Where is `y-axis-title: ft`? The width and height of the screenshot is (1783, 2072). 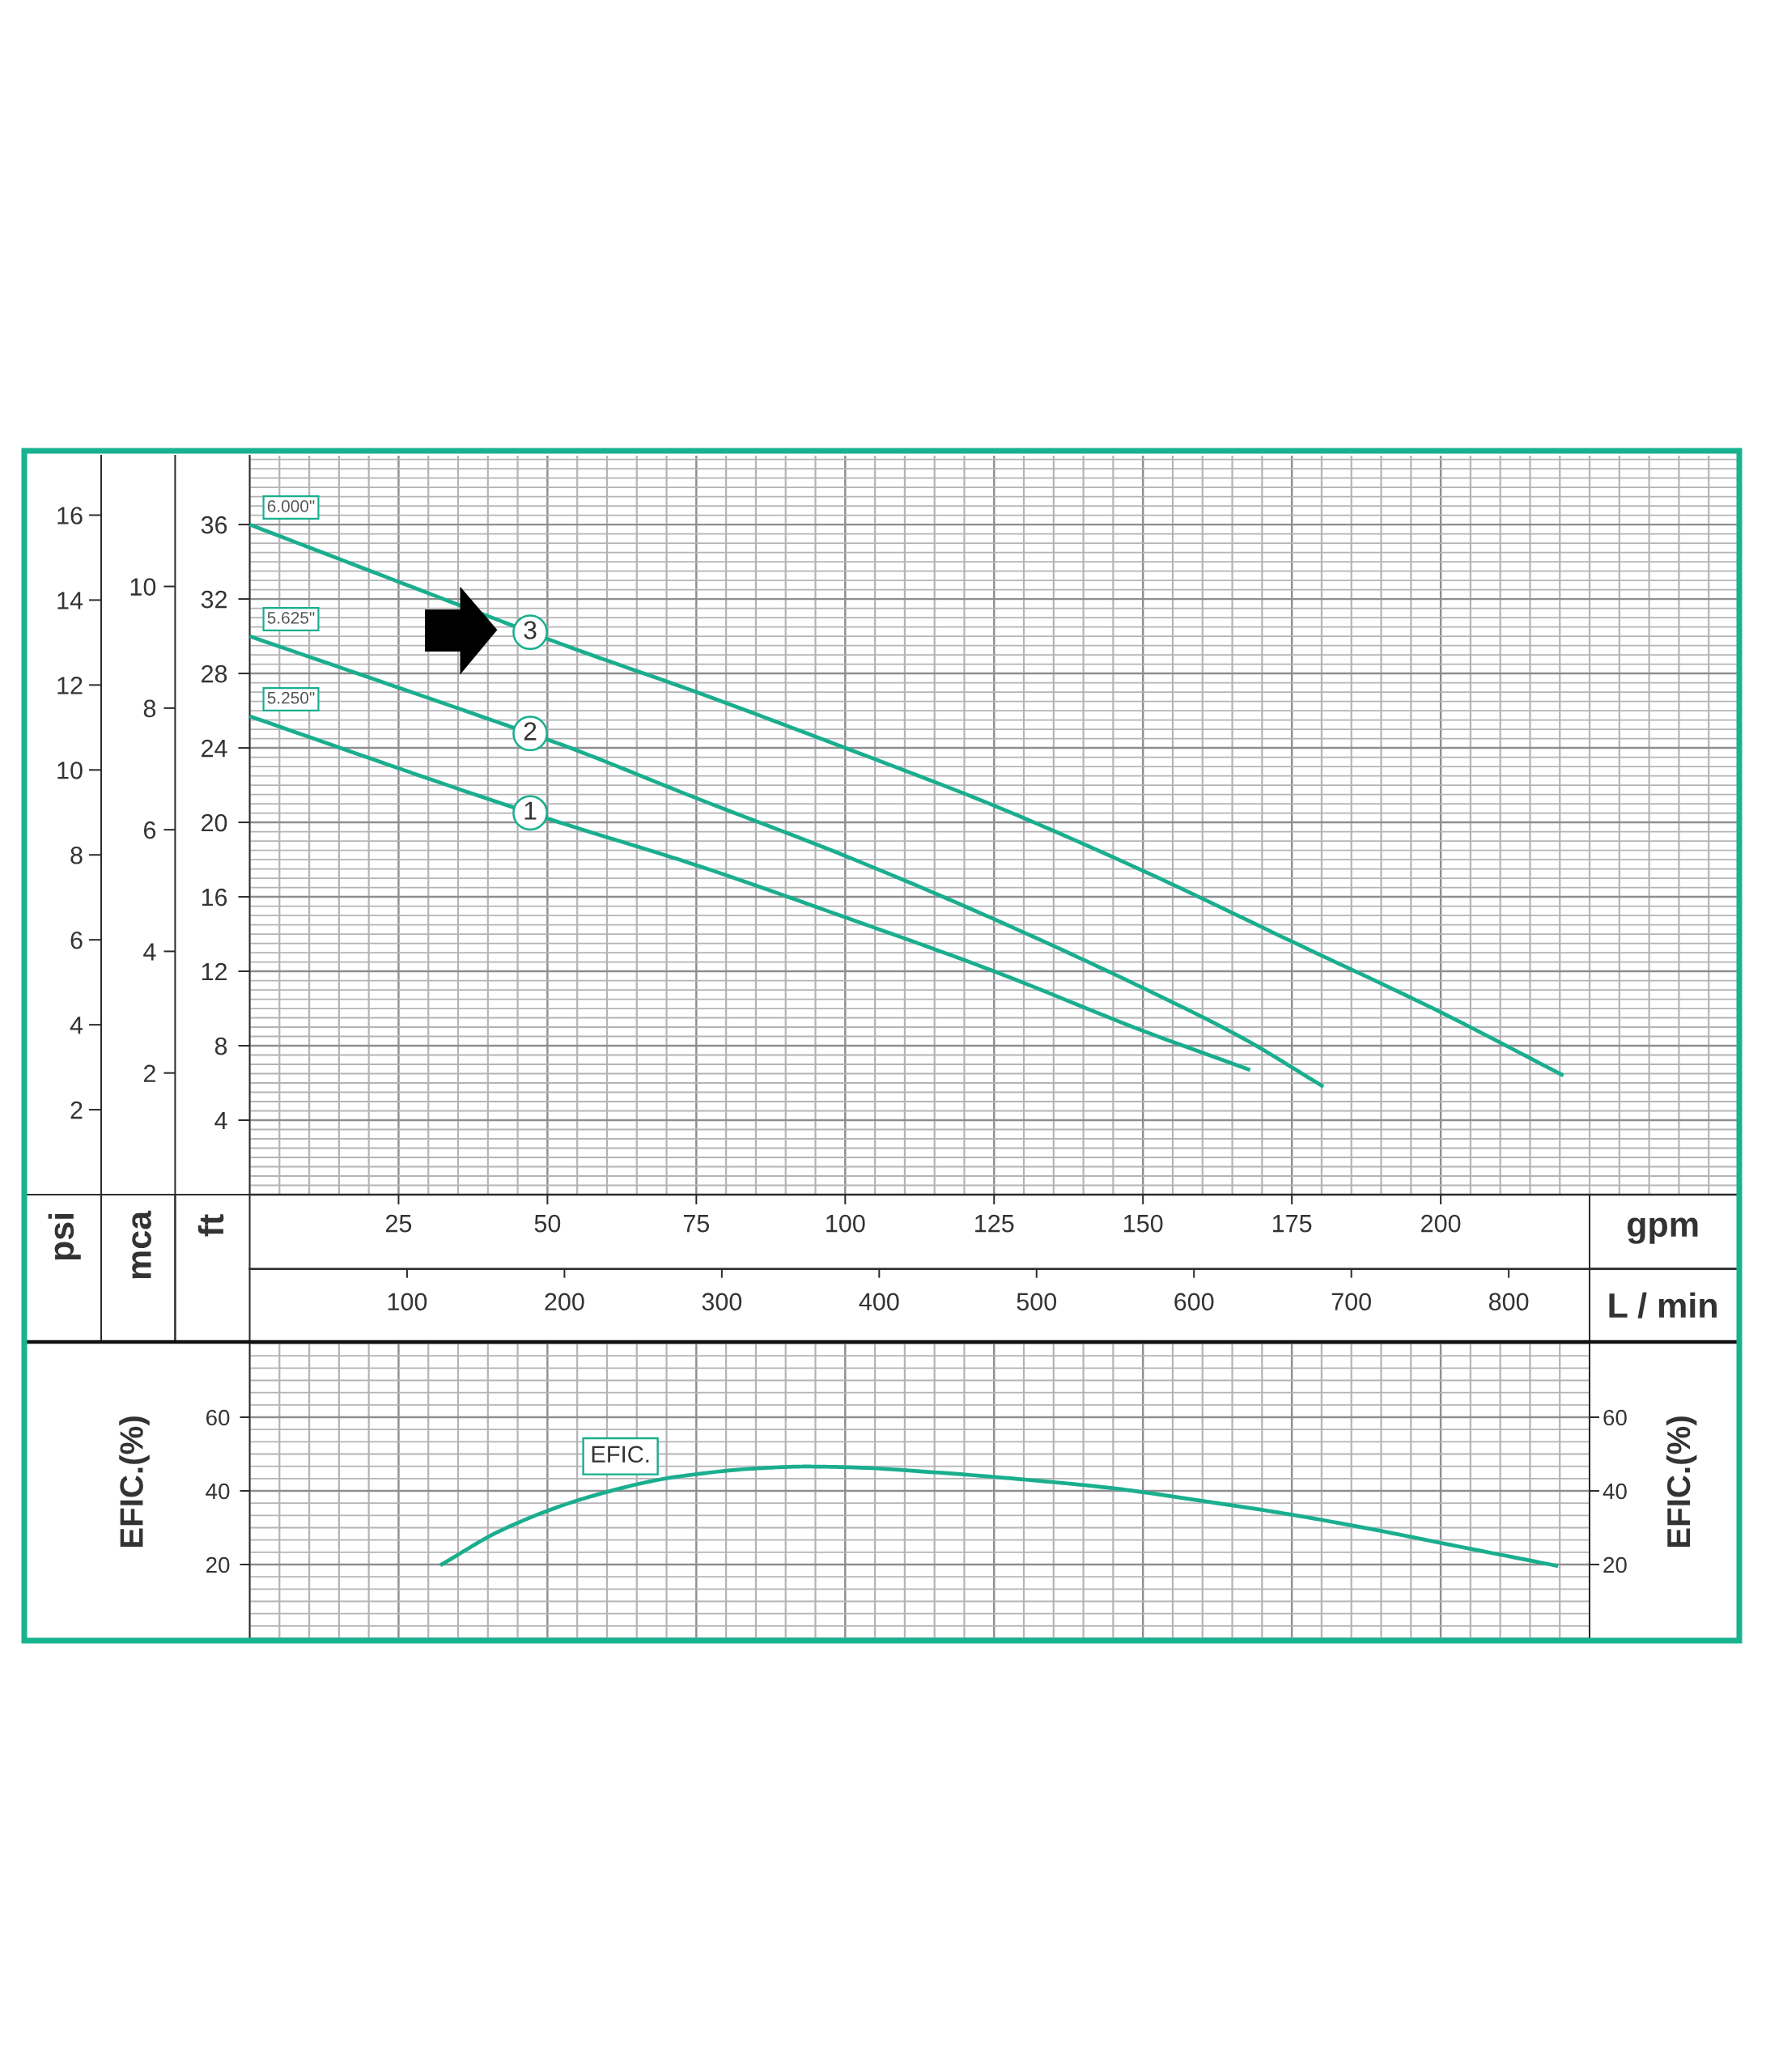
y-axis-title: ft is located at coordinates (210, 1225).